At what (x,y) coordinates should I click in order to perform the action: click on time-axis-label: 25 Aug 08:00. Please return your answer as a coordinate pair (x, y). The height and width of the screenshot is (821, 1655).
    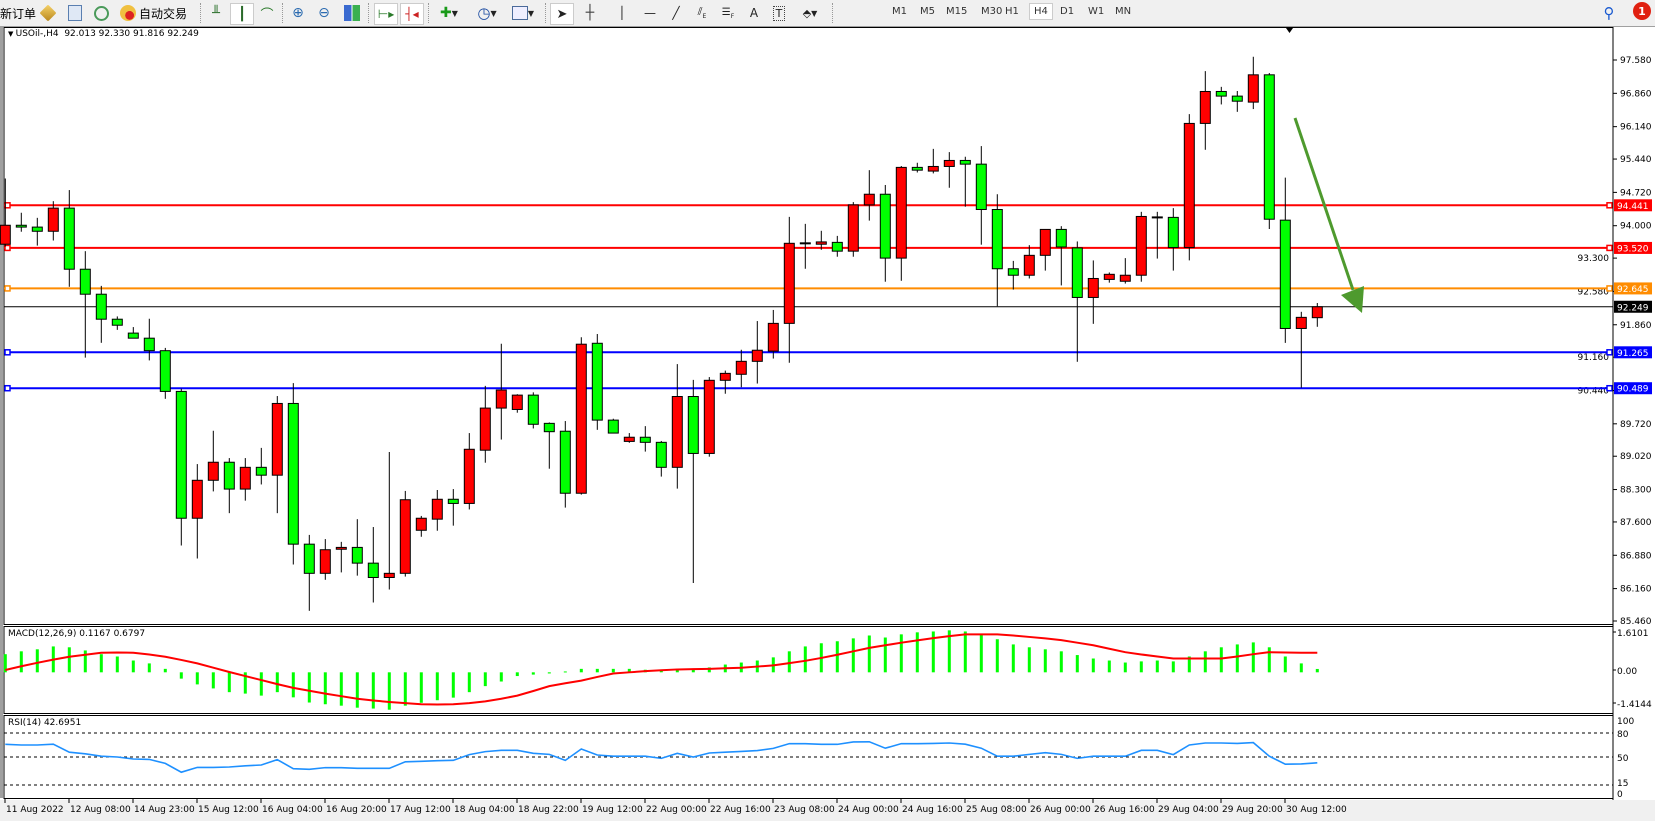
    Looking at the image, I should click on (996, 810).